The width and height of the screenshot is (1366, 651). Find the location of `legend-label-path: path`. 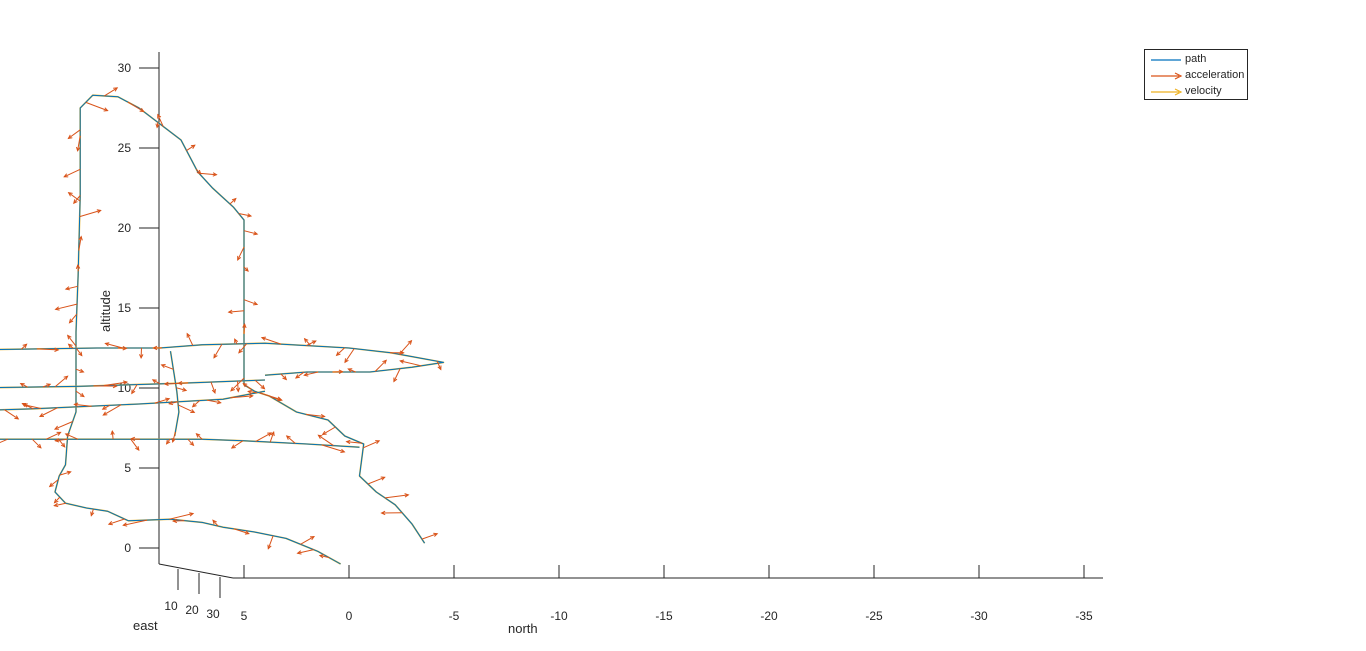

legend-label-path: path is located at coordinates (1196, 59).